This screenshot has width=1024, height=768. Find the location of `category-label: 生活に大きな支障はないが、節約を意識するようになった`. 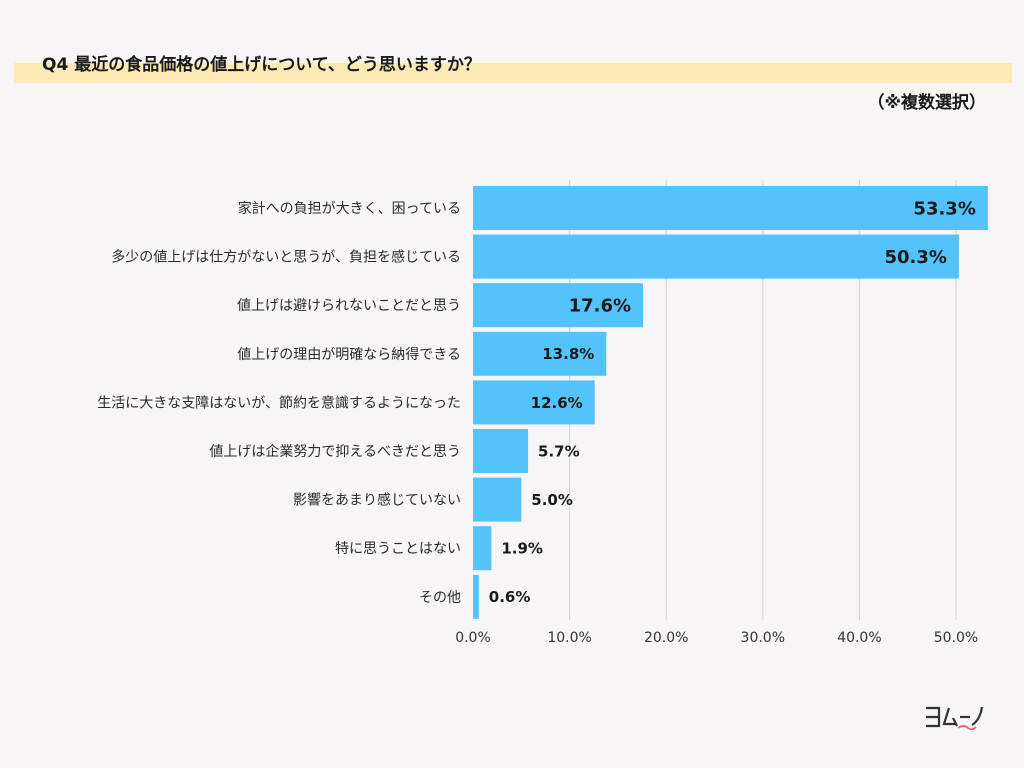

category-label: 生活に大きな支障はないが、節約を意識するようになった is located at coordinates (279, 402).